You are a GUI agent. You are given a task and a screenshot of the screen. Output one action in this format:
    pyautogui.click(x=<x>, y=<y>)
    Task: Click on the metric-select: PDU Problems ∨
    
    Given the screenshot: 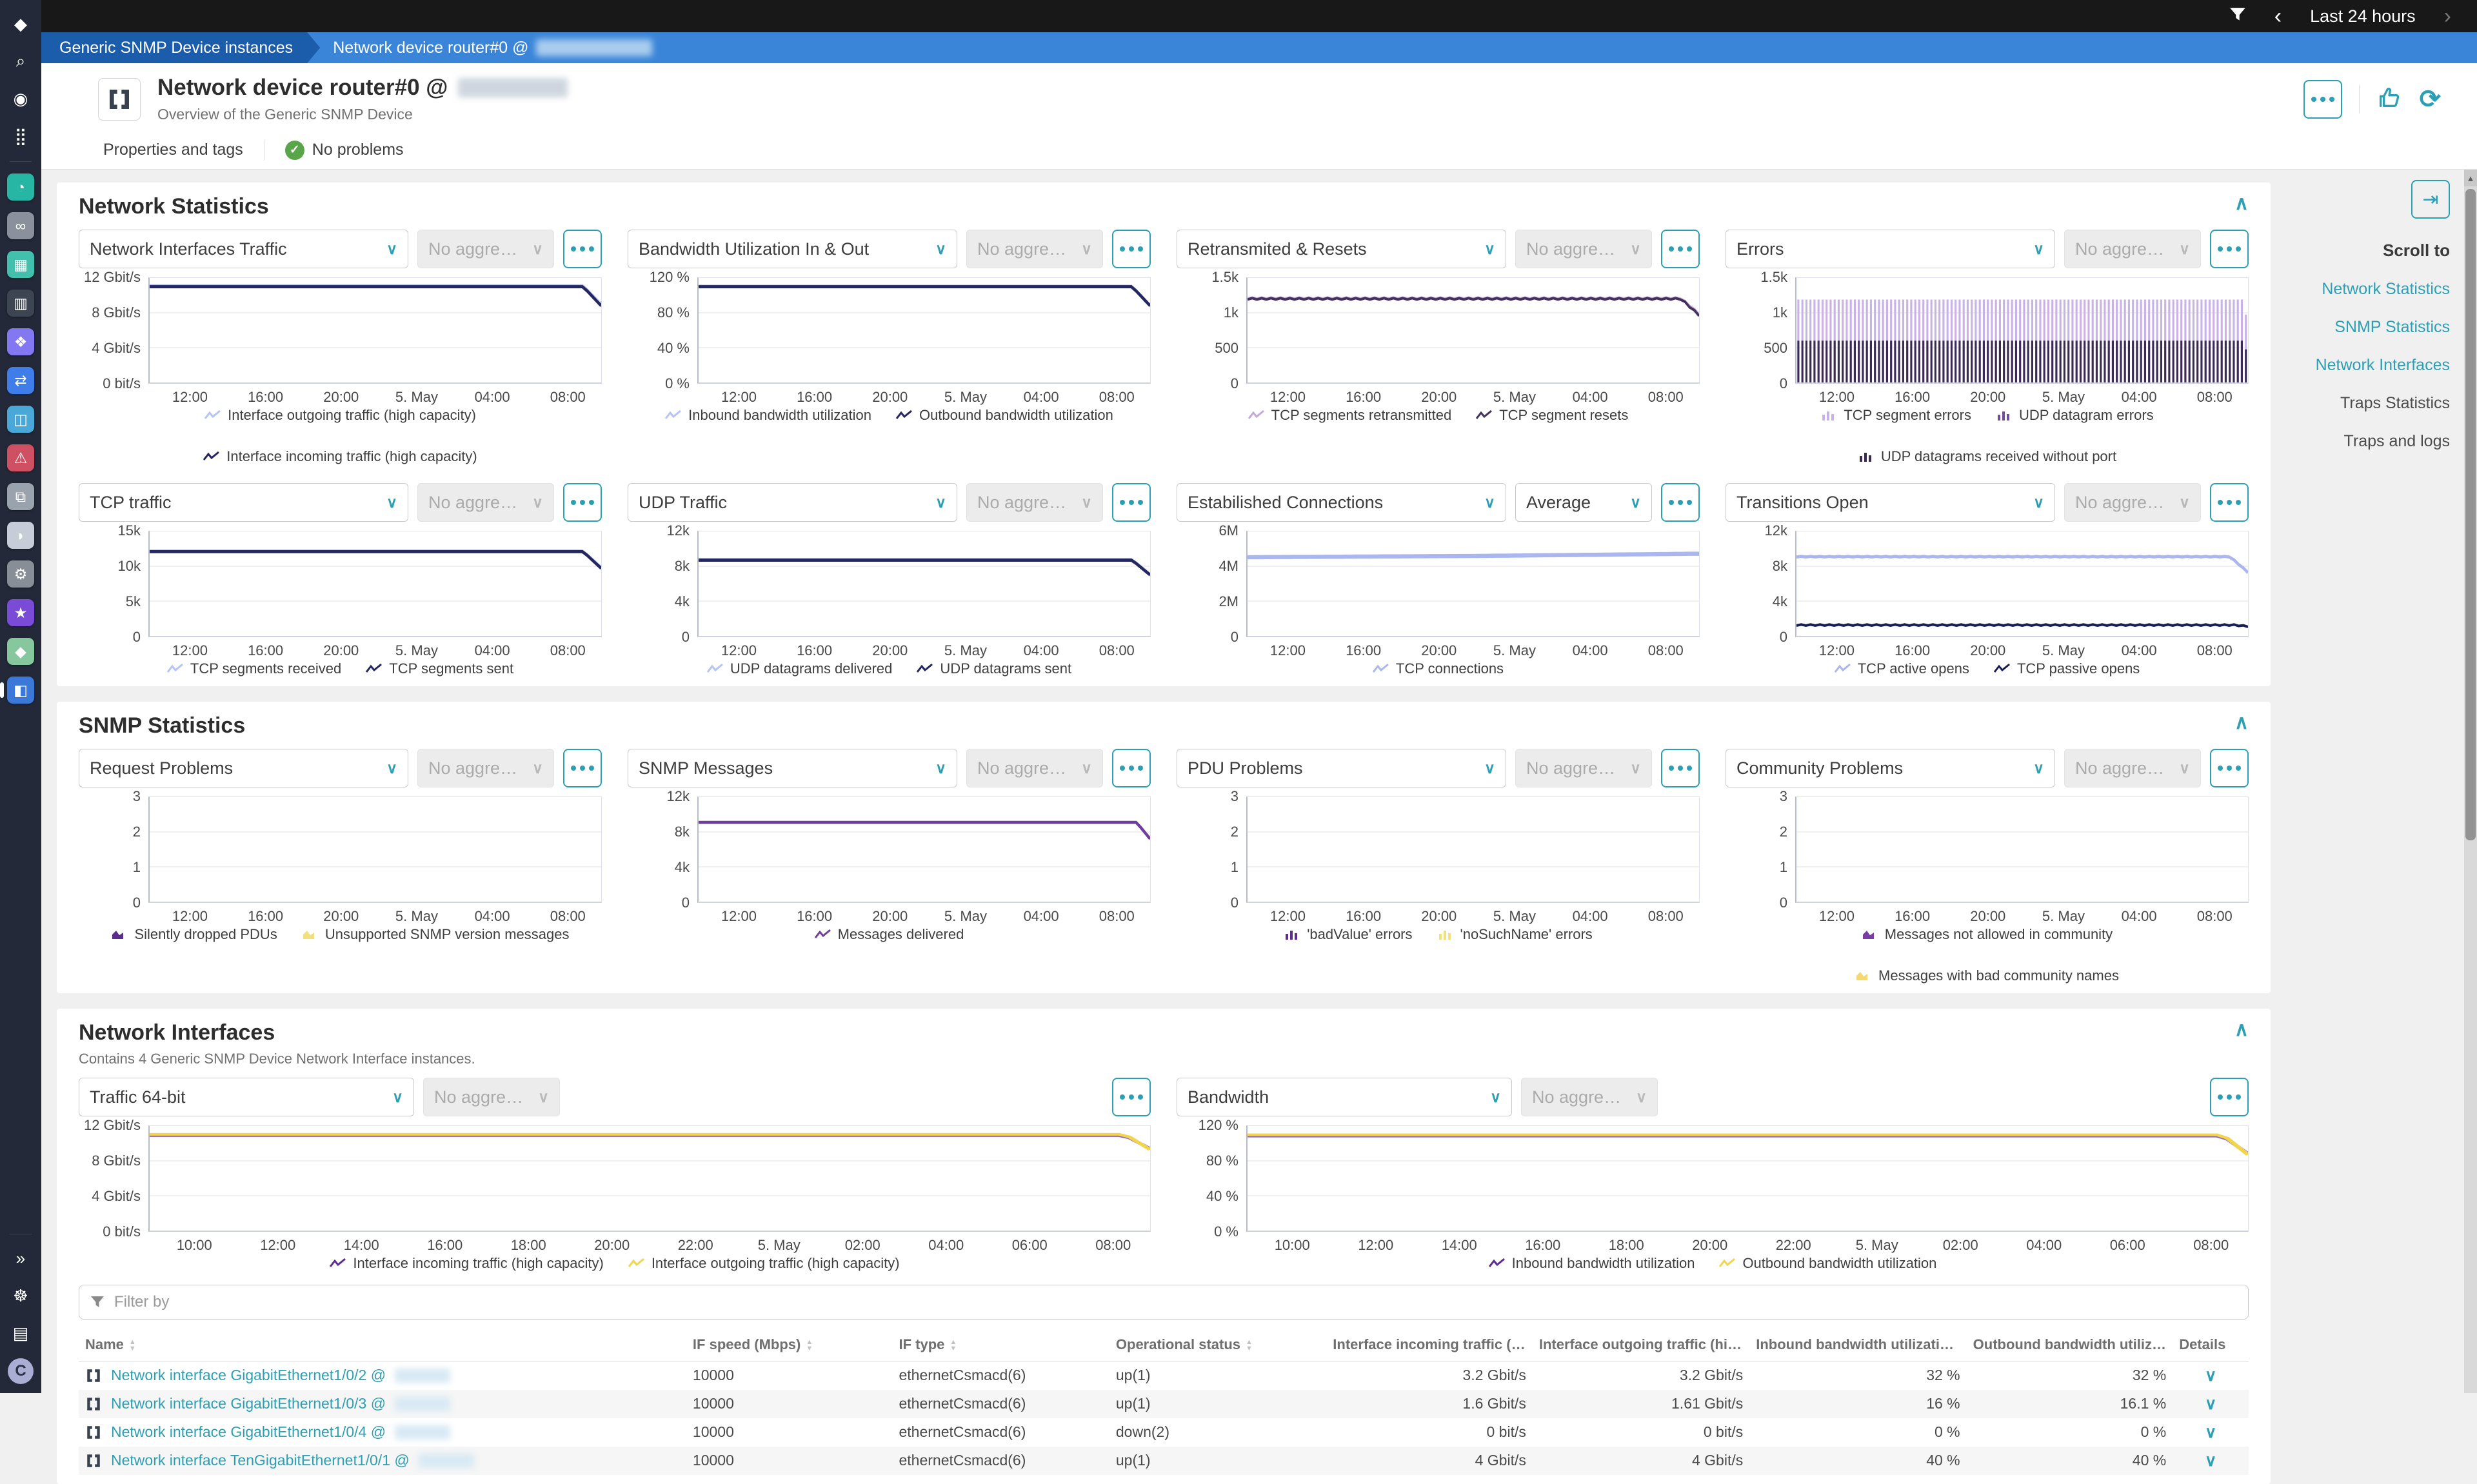 What is the action you would take?
    pyautogui.click(x=1341, y=768)
    